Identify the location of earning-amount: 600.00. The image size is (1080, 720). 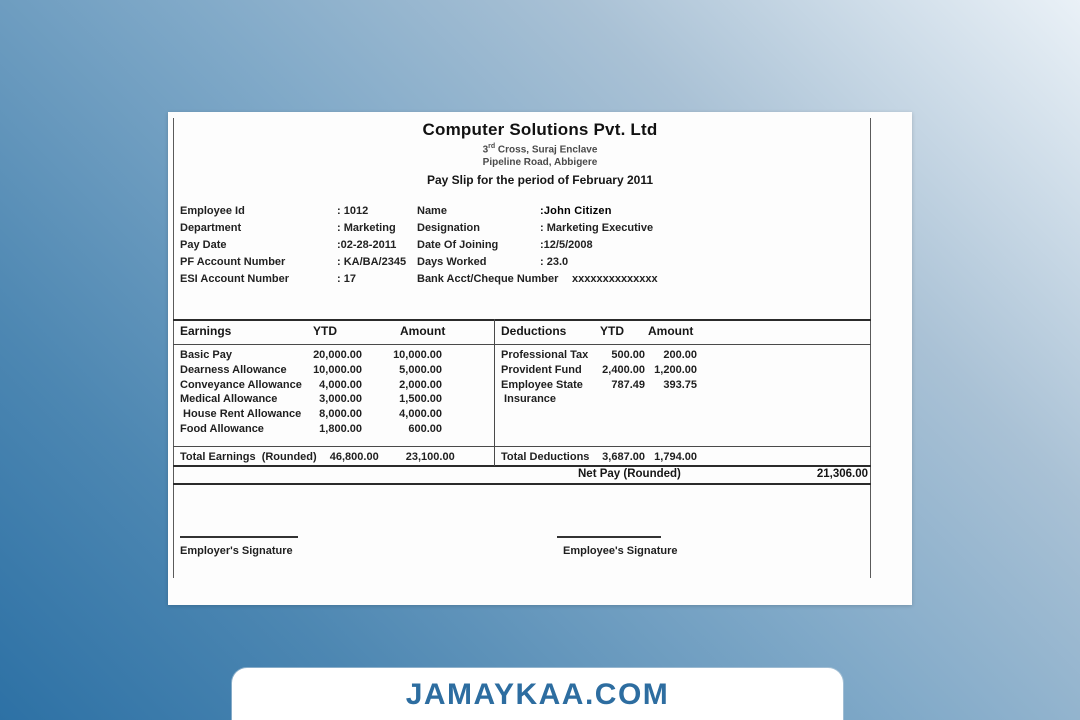
(425, 428).